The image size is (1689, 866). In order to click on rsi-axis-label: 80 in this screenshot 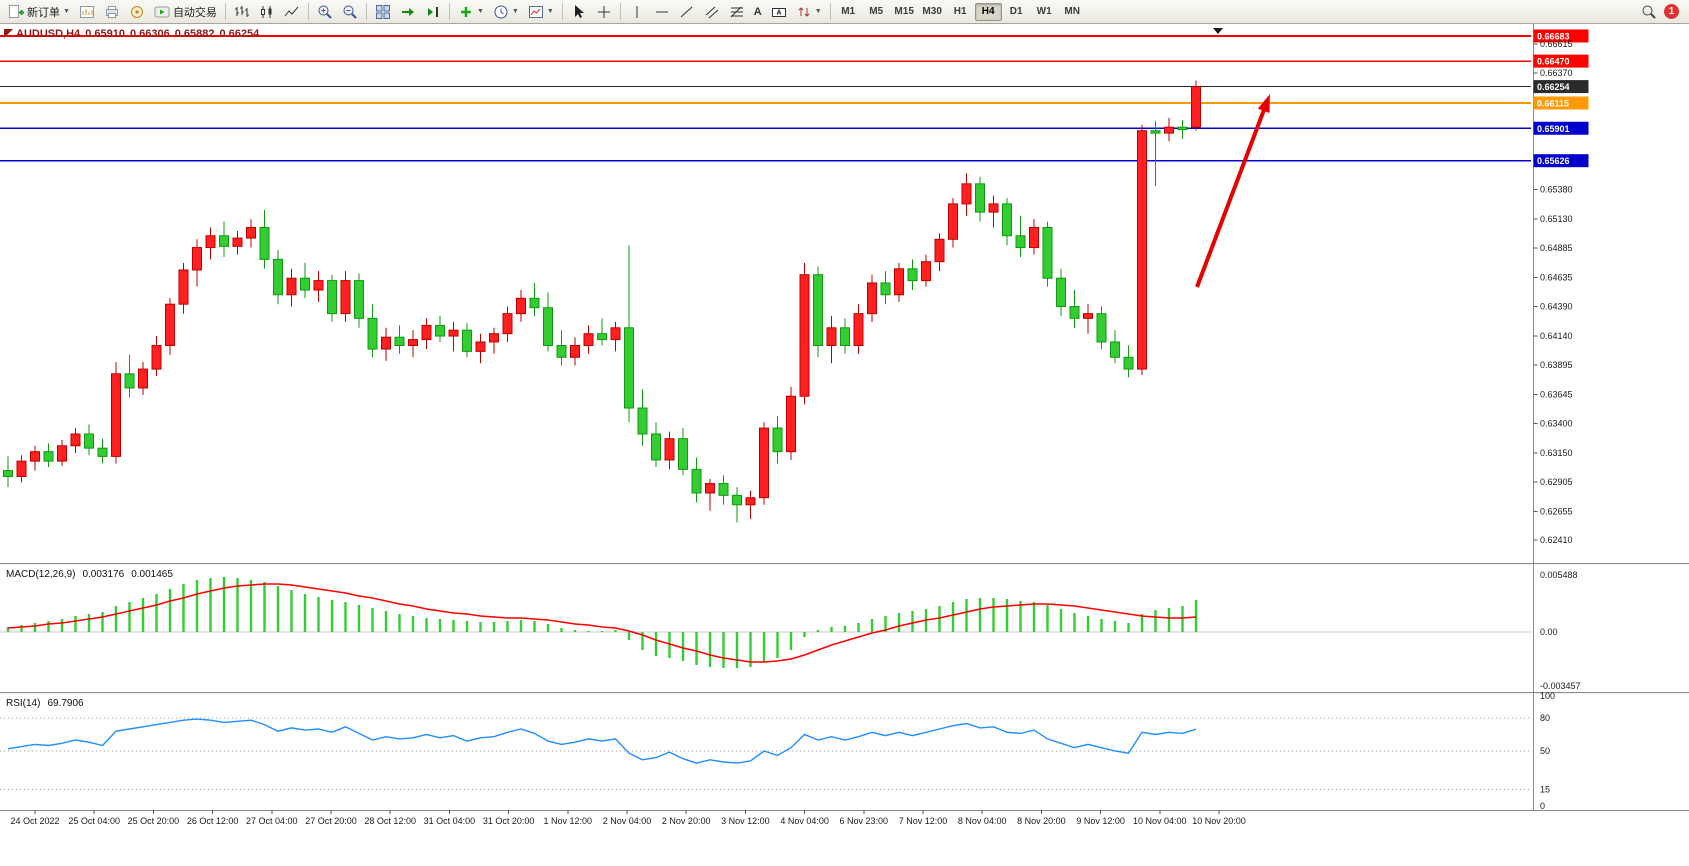, I will do `click(1545, 718)`.